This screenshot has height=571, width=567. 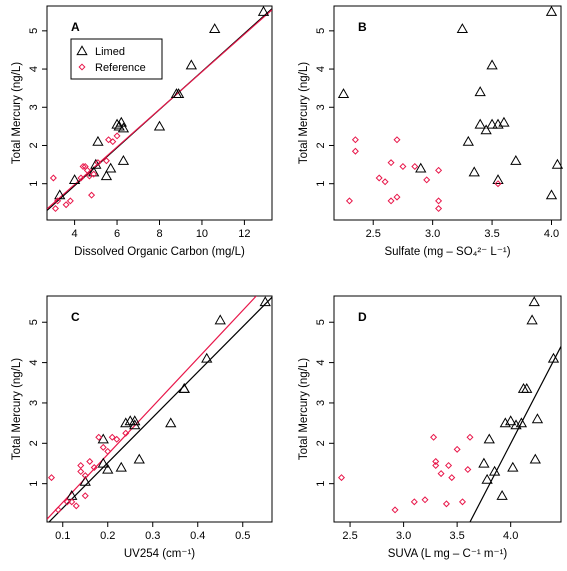 I want to click on panel-a-letter: A, so click(x=75, y=27).